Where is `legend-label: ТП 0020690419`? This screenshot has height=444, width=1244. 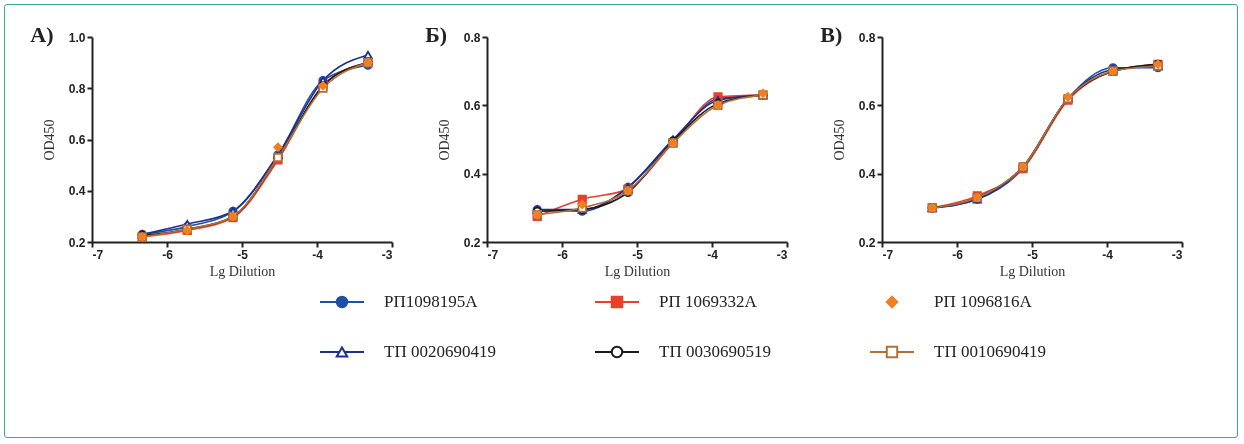 legend-label: ТП 0020690419 is located at coordinates (440, 351).